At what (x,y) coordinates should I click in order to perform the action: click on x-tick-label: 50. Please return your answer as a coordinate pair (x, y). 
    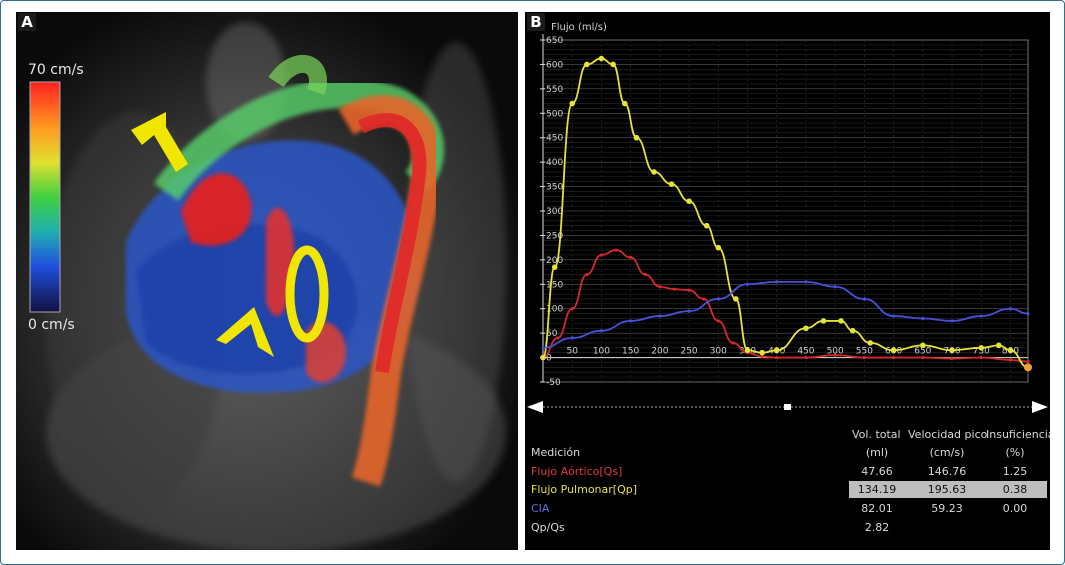
    Looking at the image, I should click on (572, 352).